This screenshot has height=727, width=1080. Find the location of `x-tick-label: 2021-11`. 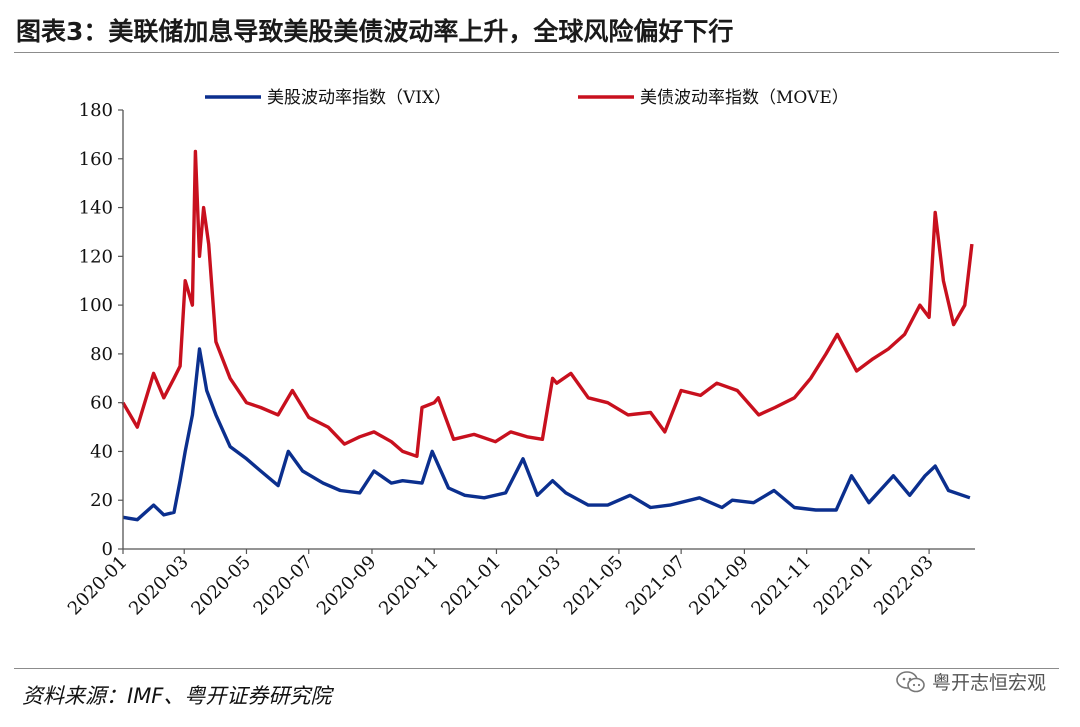

x-tick-label: 2021-11 is located at coordinates (781, 586).